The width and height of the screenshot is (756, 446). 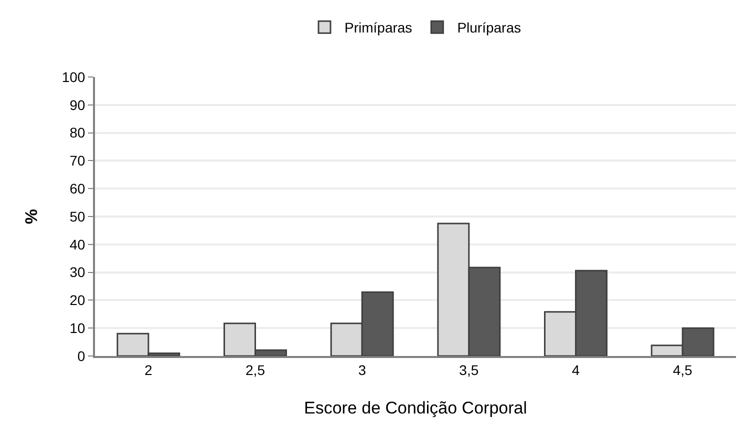 What do you see at coordinates (576, 370) in the screenshot?
I see `x-tick-label: 4` at bounding box center [576, 370].